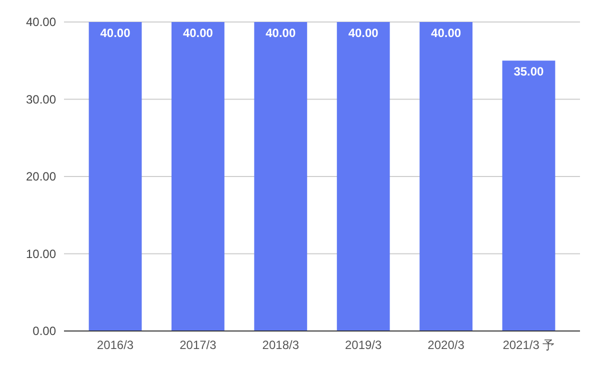 The image size is (595, 367). I want to click on y-tick-label: 10.00, so click(41, 253).